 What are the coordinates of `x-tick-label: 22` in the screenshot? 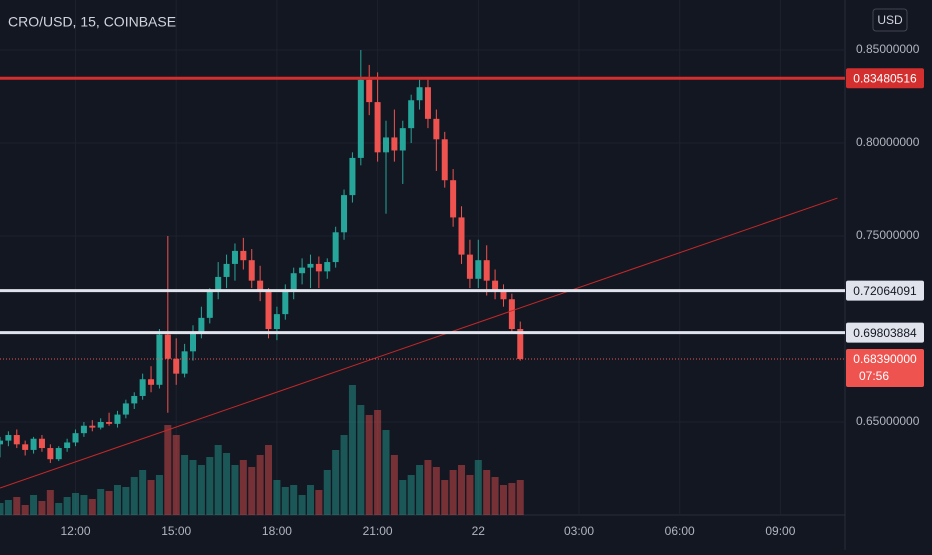 It's located at (479, 531).